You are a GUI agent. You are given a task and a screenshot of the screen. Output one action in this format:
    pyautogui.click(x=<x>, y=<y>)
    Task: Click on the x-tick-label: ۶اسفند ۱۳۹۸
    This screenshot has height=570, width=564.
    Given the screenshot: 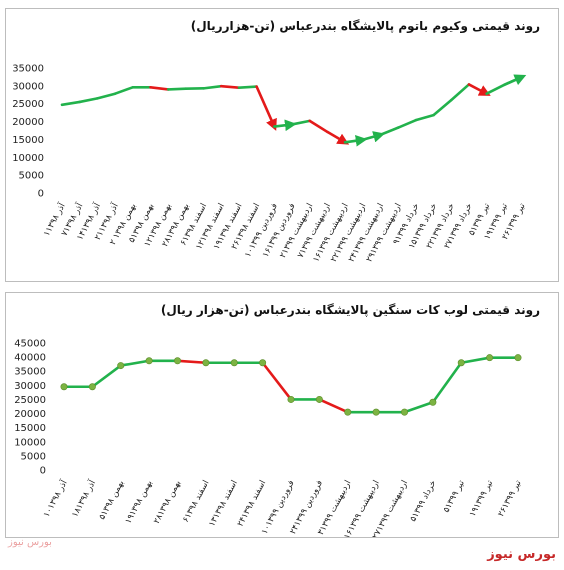 What is the action you would take?
    pyautogui.click(x=196, y=502)
    